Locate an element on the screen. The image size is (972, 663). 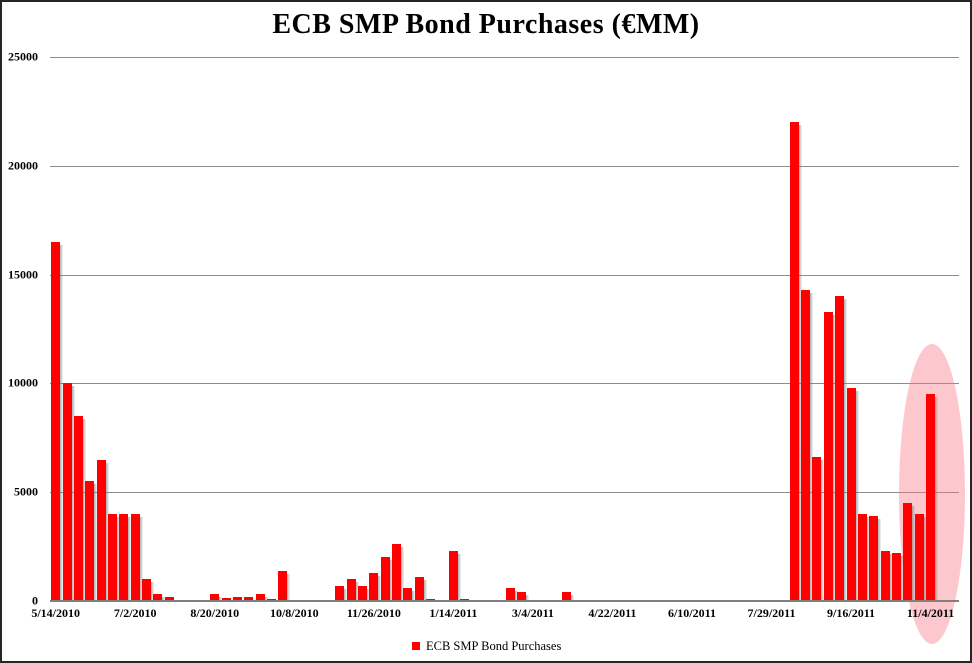
y-tick-label: 5000 is located at coordinates (26, 491).